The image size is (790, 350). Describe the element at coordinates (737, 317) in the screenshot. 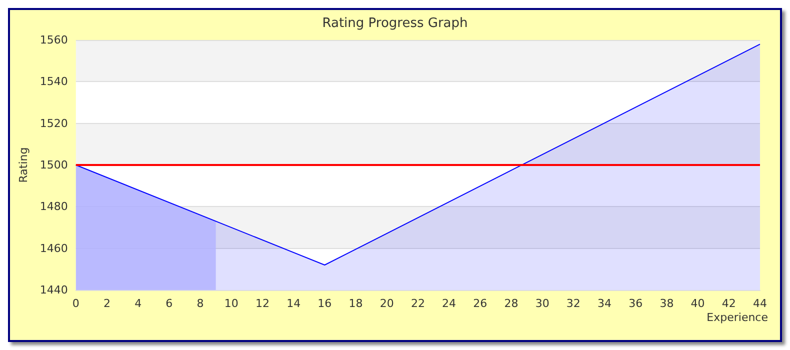

I see `x-axis-title: Experience` at that location.